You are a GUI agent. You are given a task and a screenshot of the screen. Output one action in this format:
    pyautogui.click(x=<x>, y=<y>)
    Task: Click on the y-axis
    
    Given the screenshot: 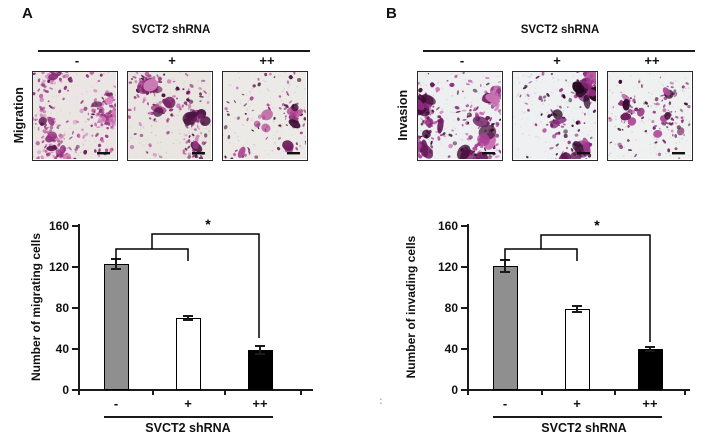 What is the action you would take?
    pyautogui.click(x=468, y=308)
    